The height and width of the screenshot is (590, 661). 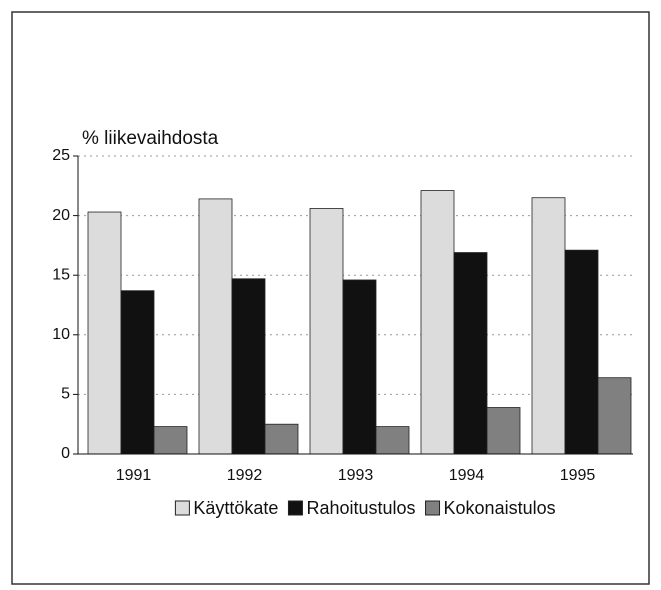 What do you see at coordinates (360, 508) in the screenshot?
I see `legend-label: Rahoitustulos` at bounding box center [360, 508].